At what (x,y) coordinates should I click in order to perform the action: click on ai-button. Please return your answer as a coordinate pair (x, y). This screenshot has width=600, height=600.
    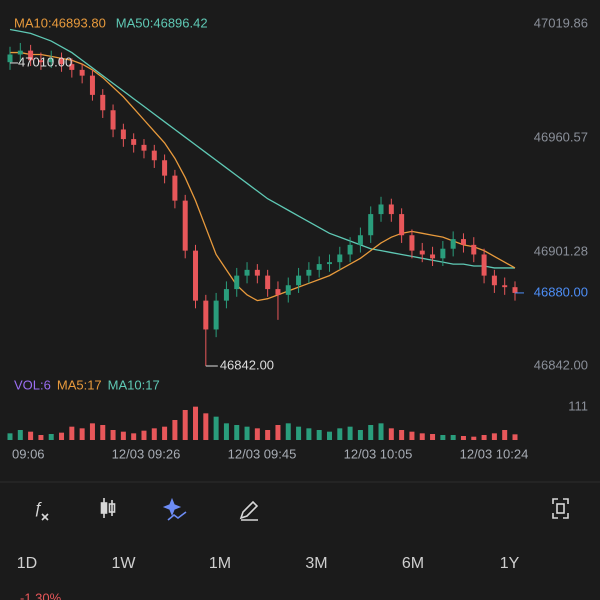
    Looking at the image, I should click on (174, 509).